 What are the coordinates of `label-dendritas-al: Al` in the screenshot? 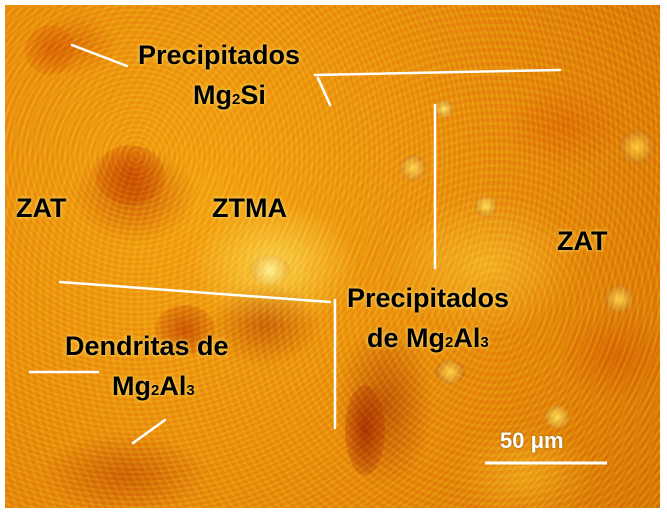 It's located at (173, 386).